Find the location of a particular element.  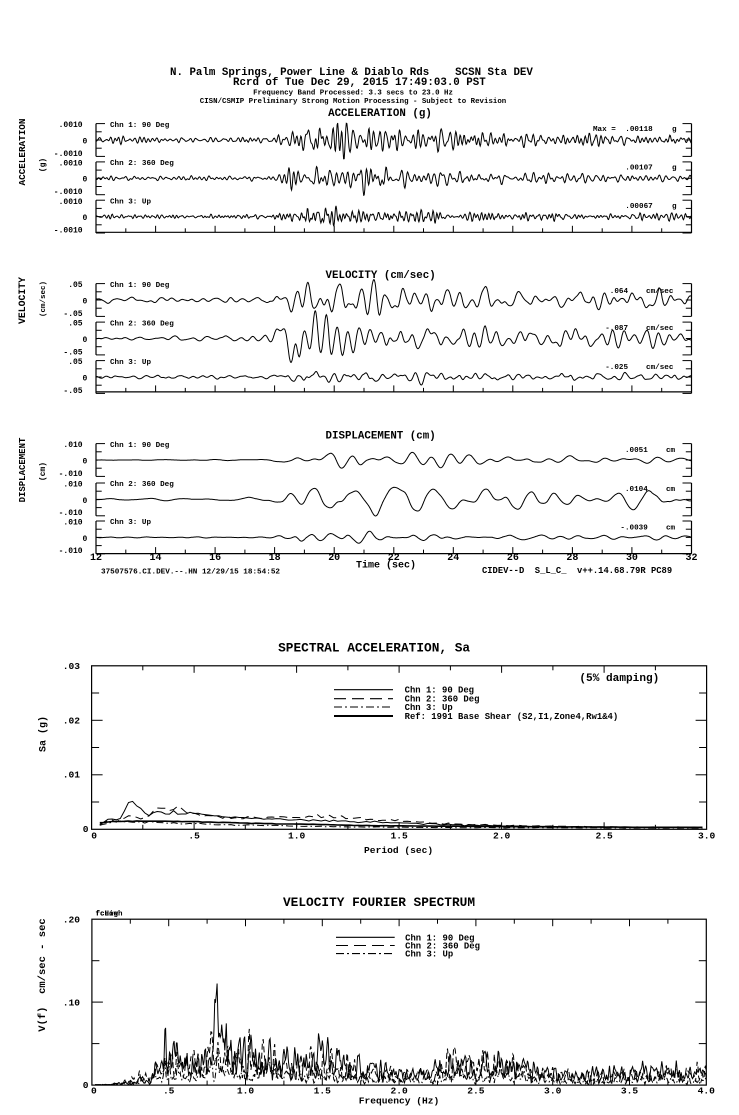

svg-text: 3.5 is located at coordinates (630, 1091).